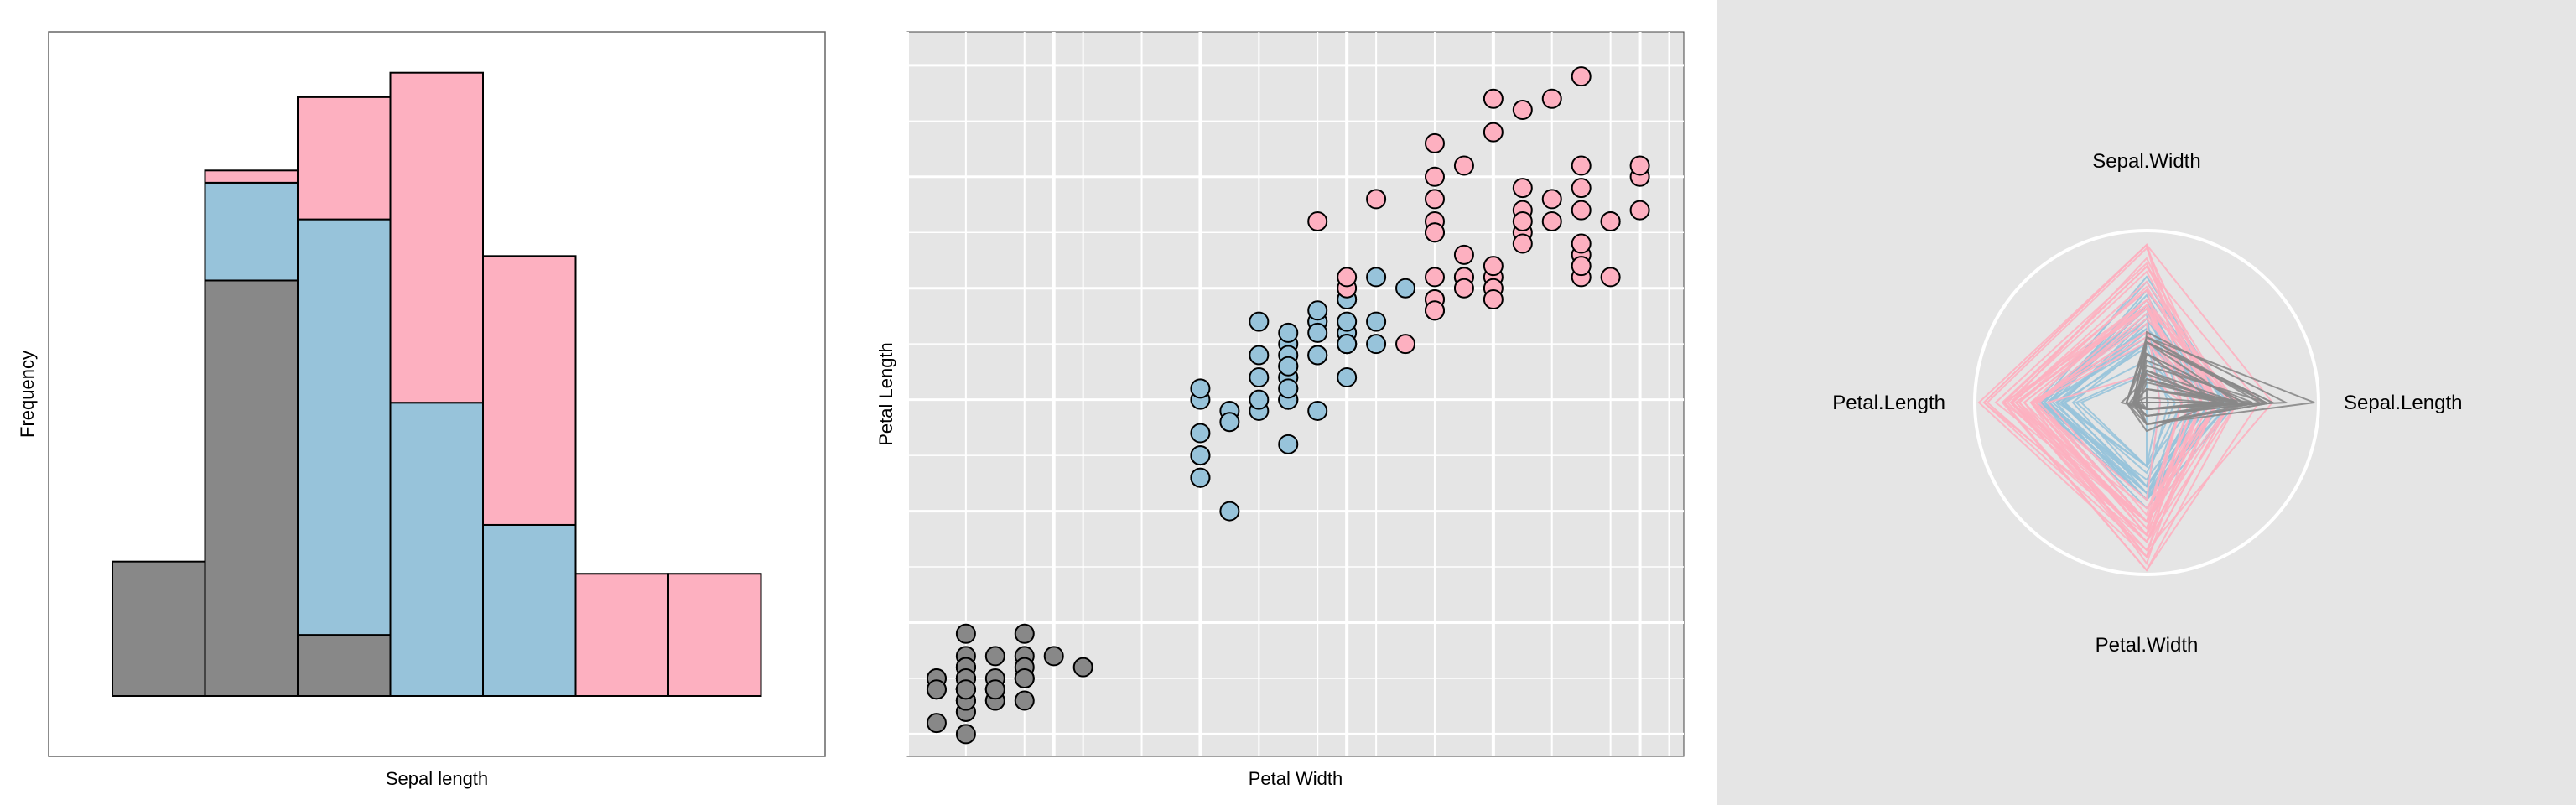  I want to click on radar-axis-label-petal-length: Petal.Length, so click(1888, 403).